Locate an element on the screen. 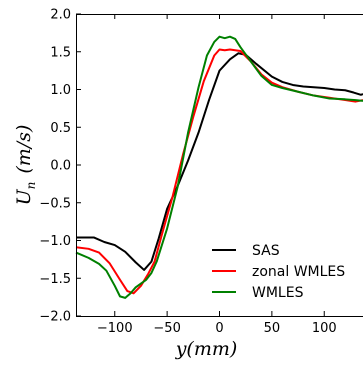 The height and width of the screenshot is (368, 363). x-axis-label: y(mm) is located at coordinates (206, 349).